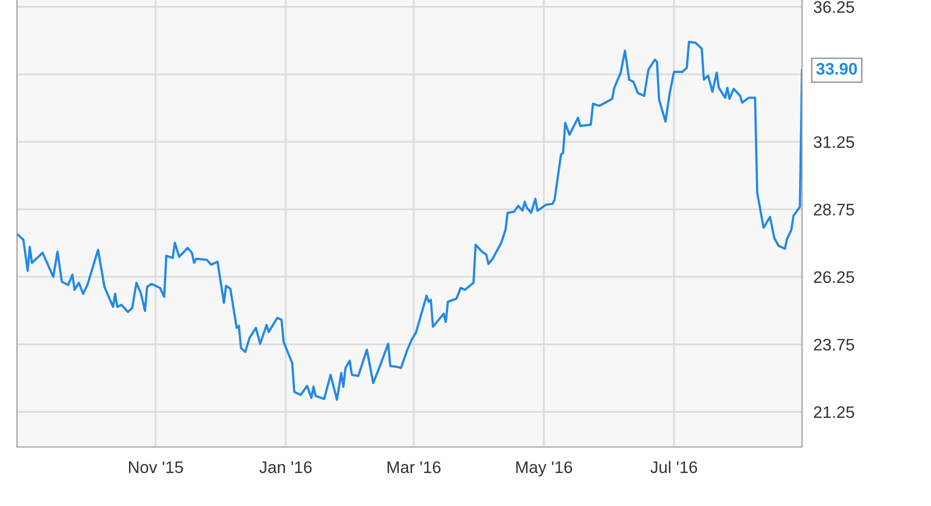 This screenshot has height=506, width=931. Describe the element at coordinates (834, 412) in the screenshot. I see `y-tick-label: 21.25` at that location.